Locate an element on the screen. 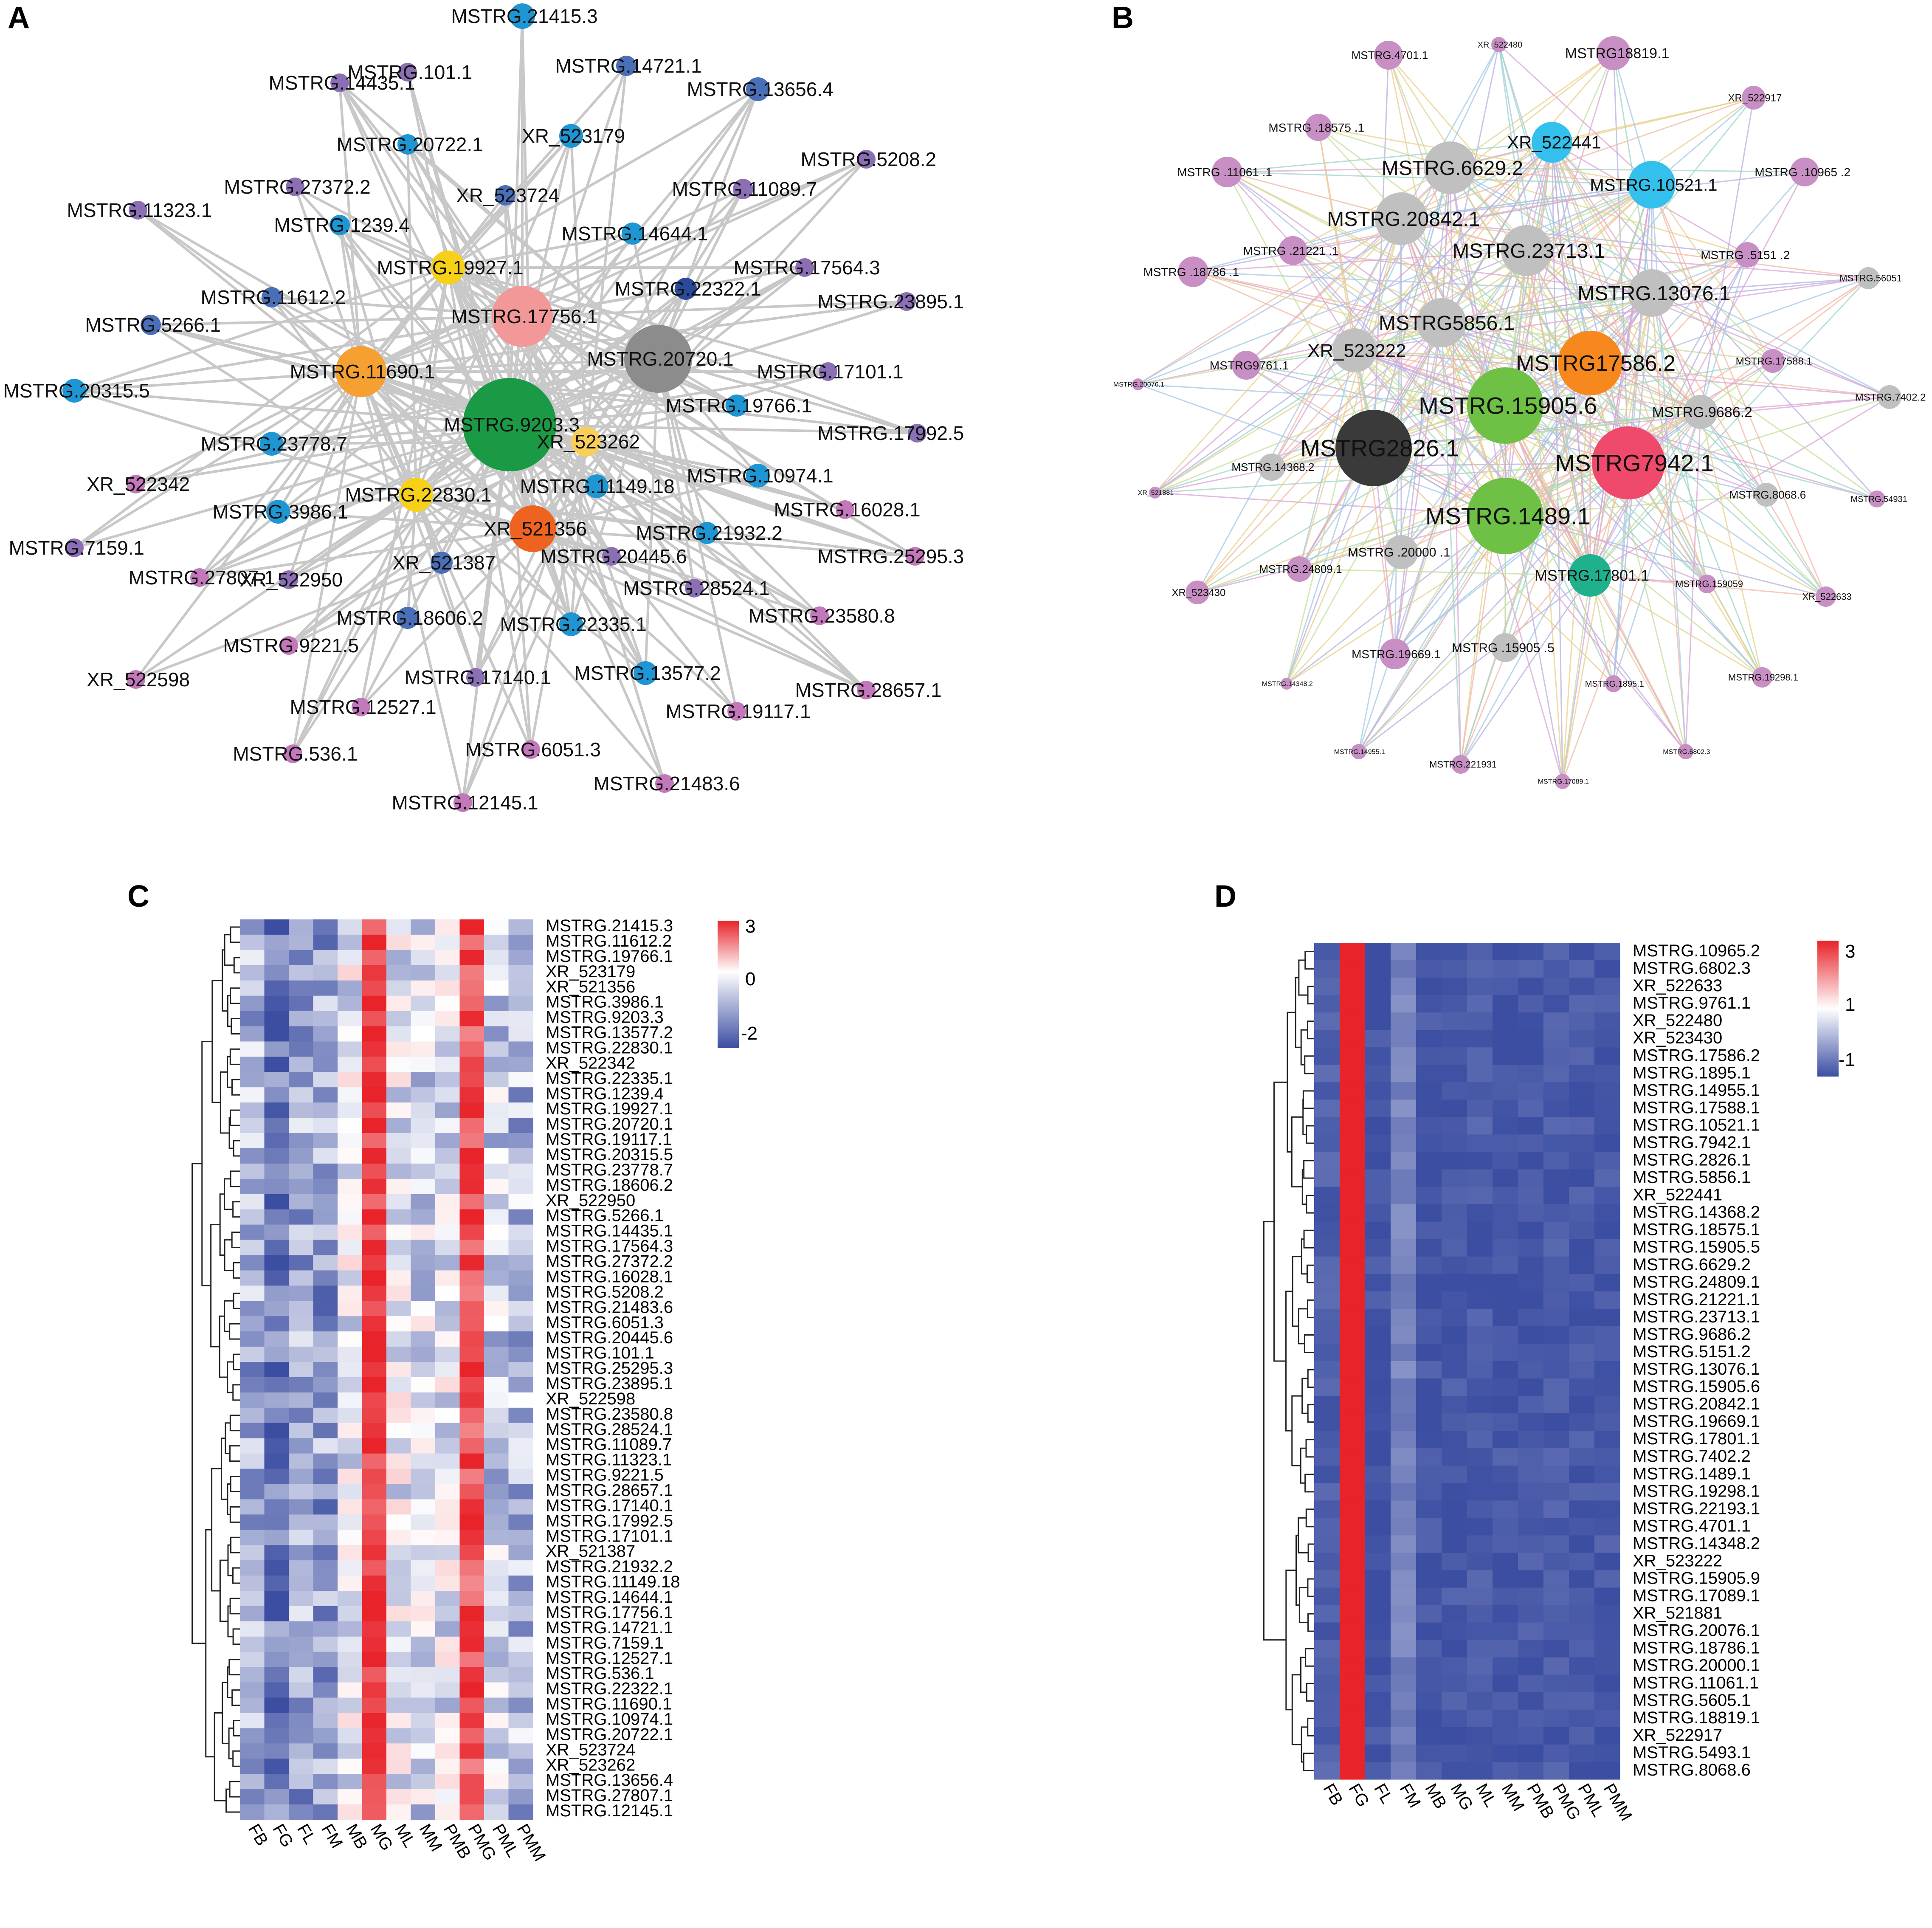 Image resolution: width=1932 pixels, height=1928 pixels. network-b-node-mstrg-17588-1: MSTRG.17588.1 is located at coordinates (1774, 361).